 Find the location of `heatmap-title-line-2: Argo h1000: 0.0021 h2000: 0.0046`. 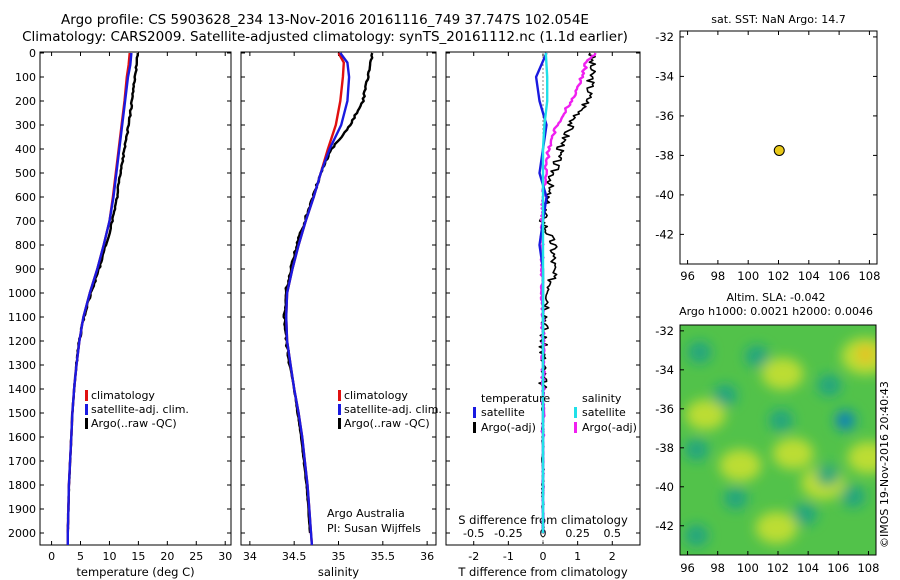

heatmap-title-line-2: Argo h1000: 0.0021 h2000: 0.0046 is located at coordinates (776, 311).